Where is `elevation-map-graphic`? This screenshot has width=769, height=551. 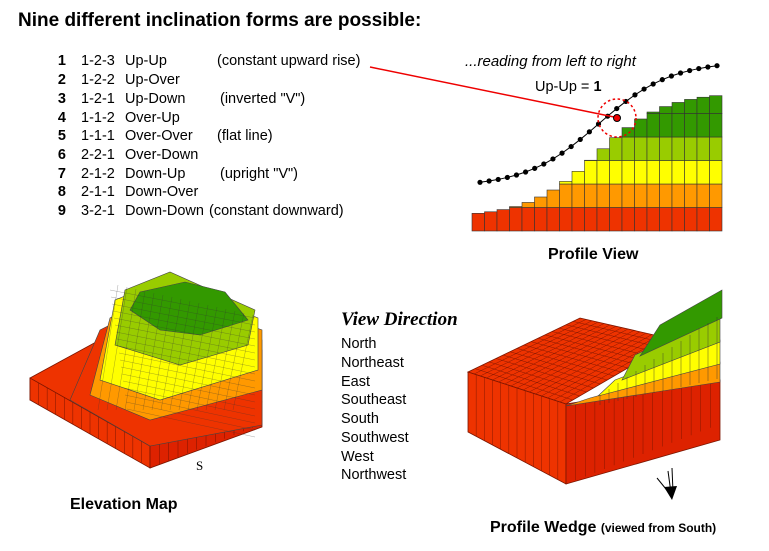
elevation-map-graphic is located at coordinates (146, 370).